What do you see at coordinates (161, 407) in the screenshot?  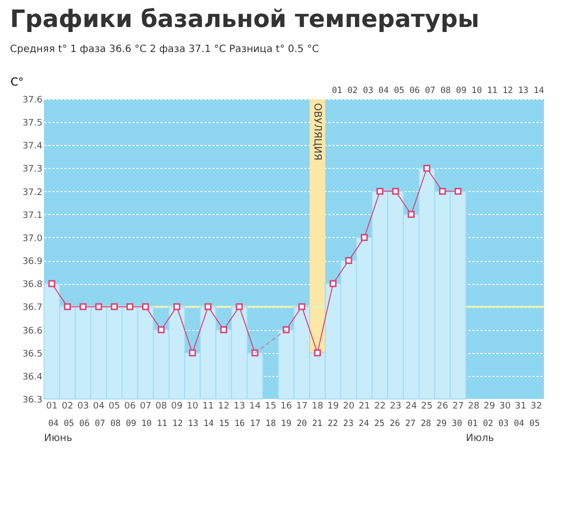 I see `x-tick-label: 08` at bounding box center [161, 407].